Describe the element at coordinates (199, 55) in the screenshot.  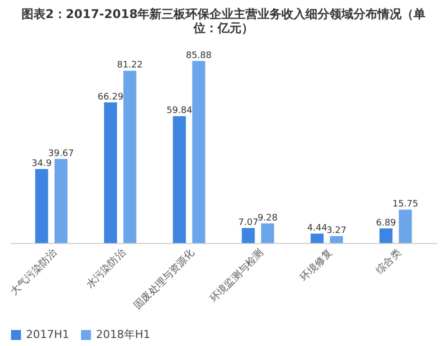
I see `data-label: 85.88` at that location.